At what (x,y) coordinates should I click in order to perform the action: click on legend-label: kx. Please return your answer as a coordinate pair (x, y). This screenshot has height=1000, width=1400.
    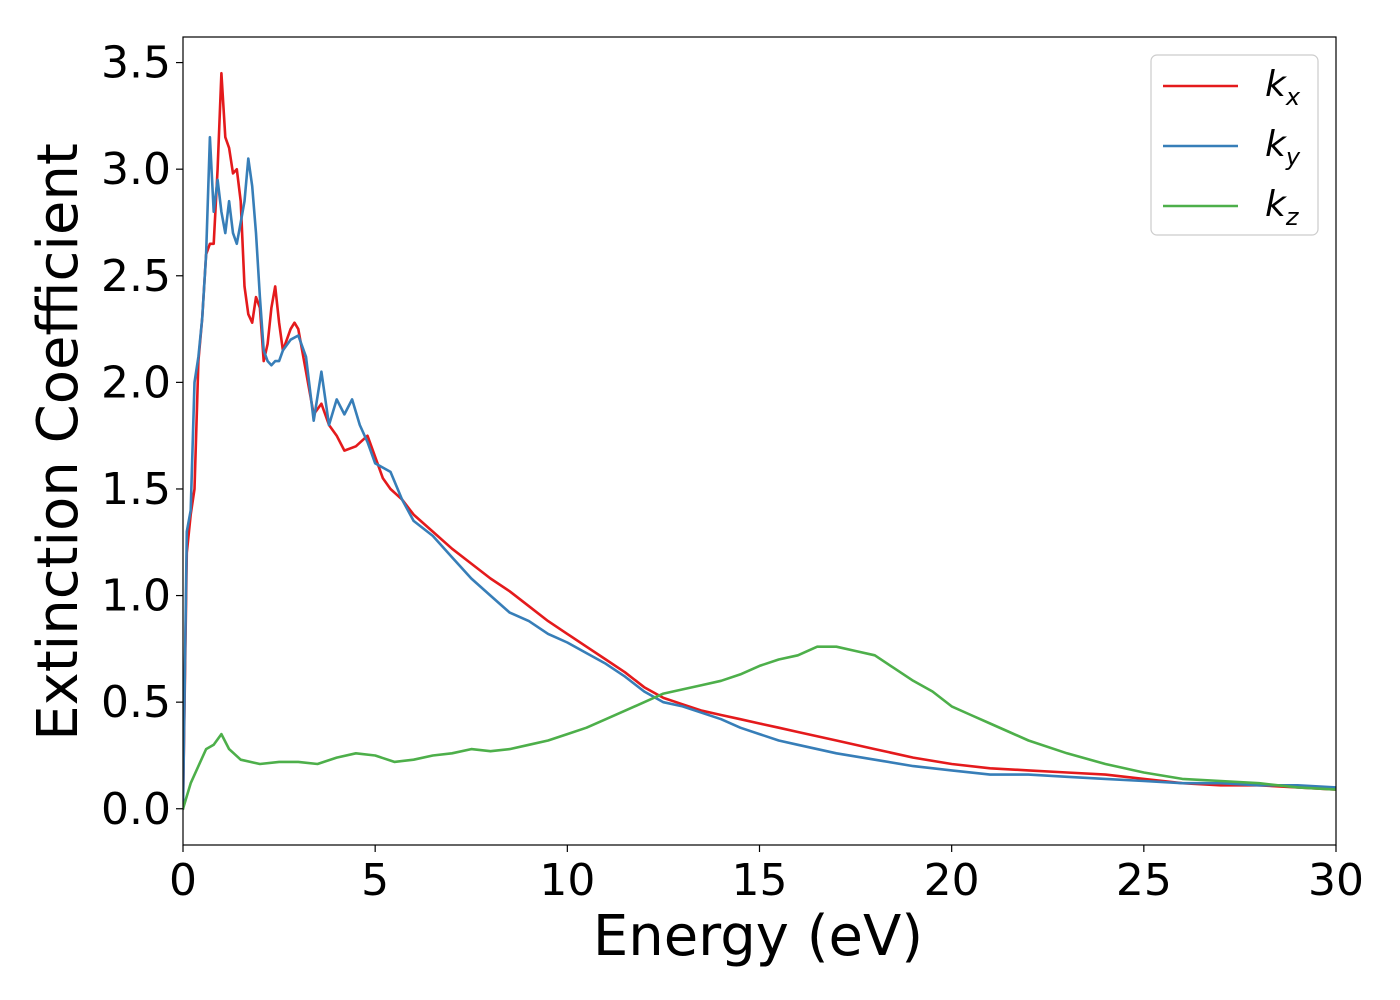
    Looking at the image, I should click on (1283, 87).